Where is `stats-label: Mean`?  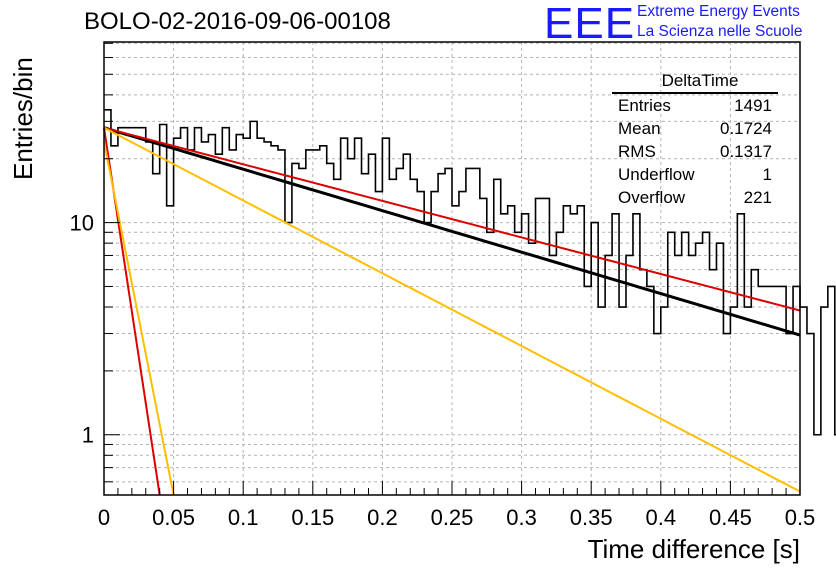 stats-label: Mean is located at coordinates (639, 128).